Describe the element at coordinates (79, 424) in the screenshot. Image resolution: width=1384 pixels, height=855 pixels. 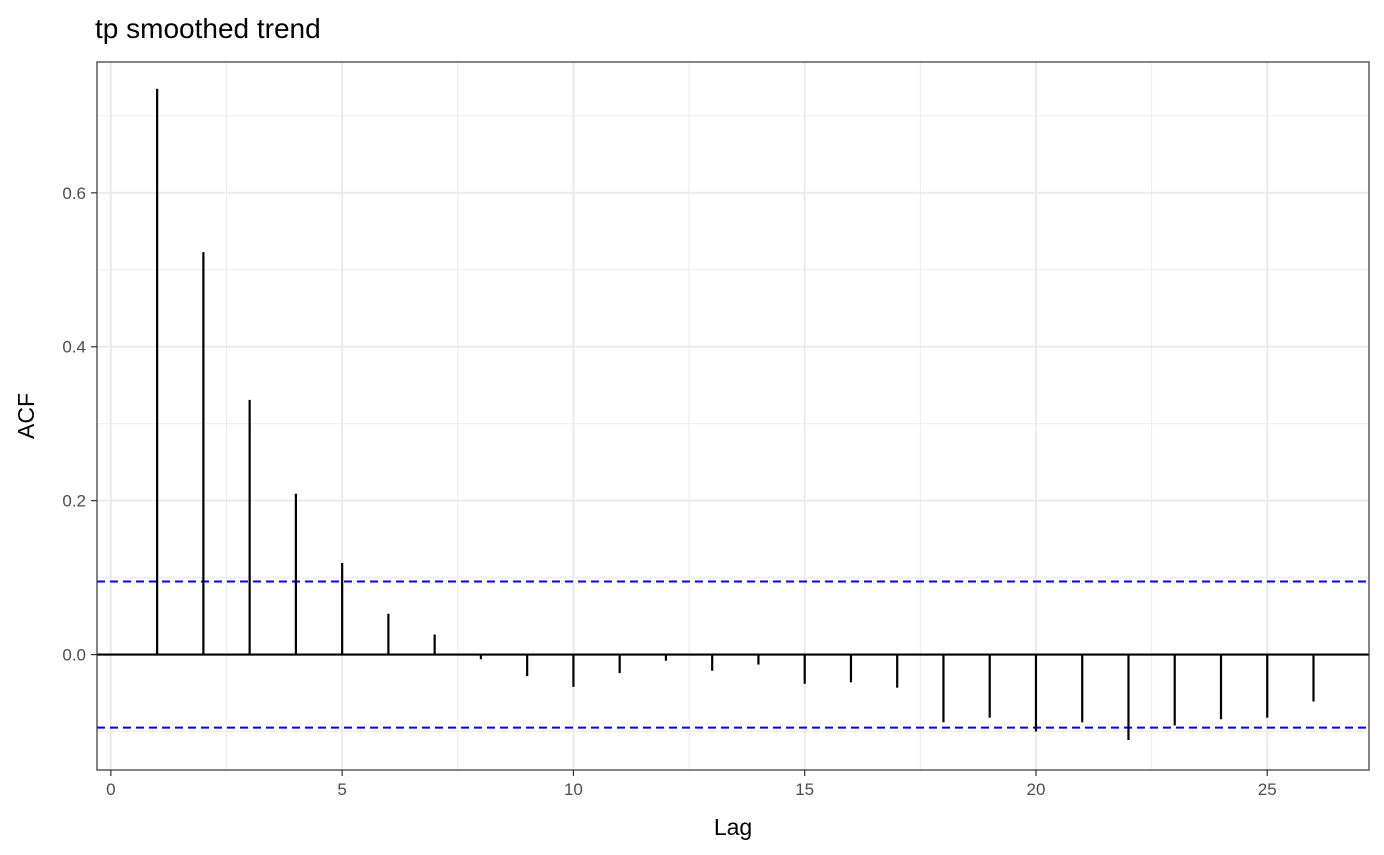
I see `y-axis: 0.0 0.2 0.4 0.6` at that location.